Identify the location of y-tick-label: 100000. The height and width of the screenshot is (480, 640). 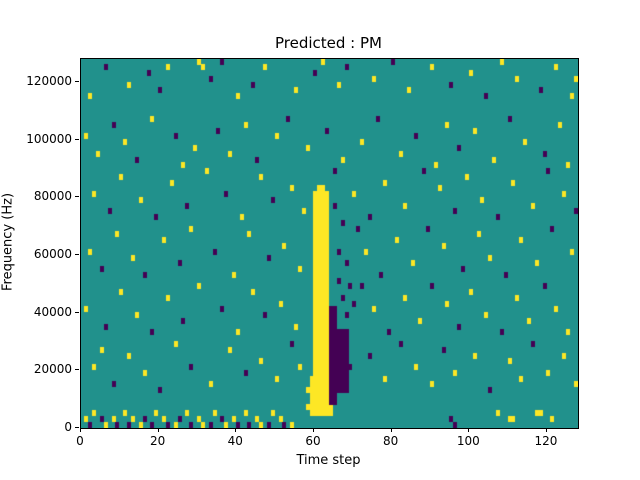
(49, 138).